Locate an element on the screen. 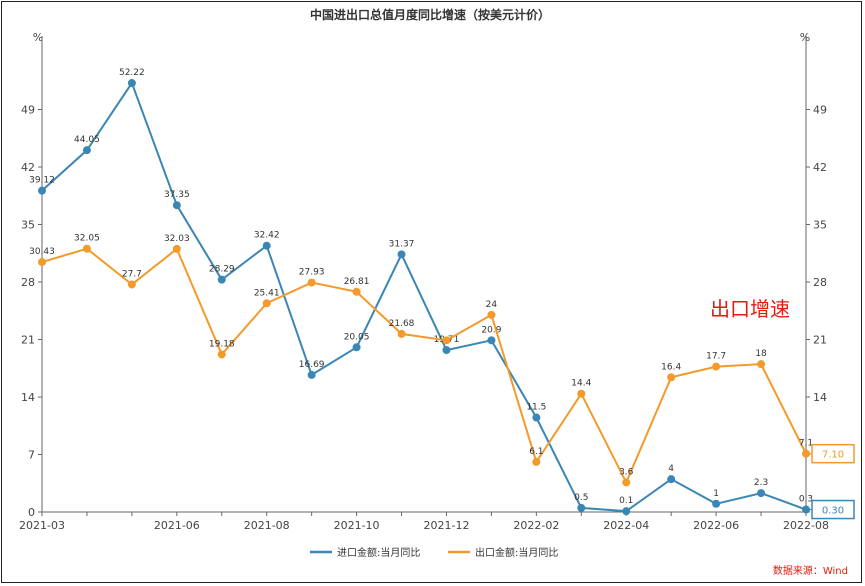  data-label: 14.4 is located at coordinates (581, 384).